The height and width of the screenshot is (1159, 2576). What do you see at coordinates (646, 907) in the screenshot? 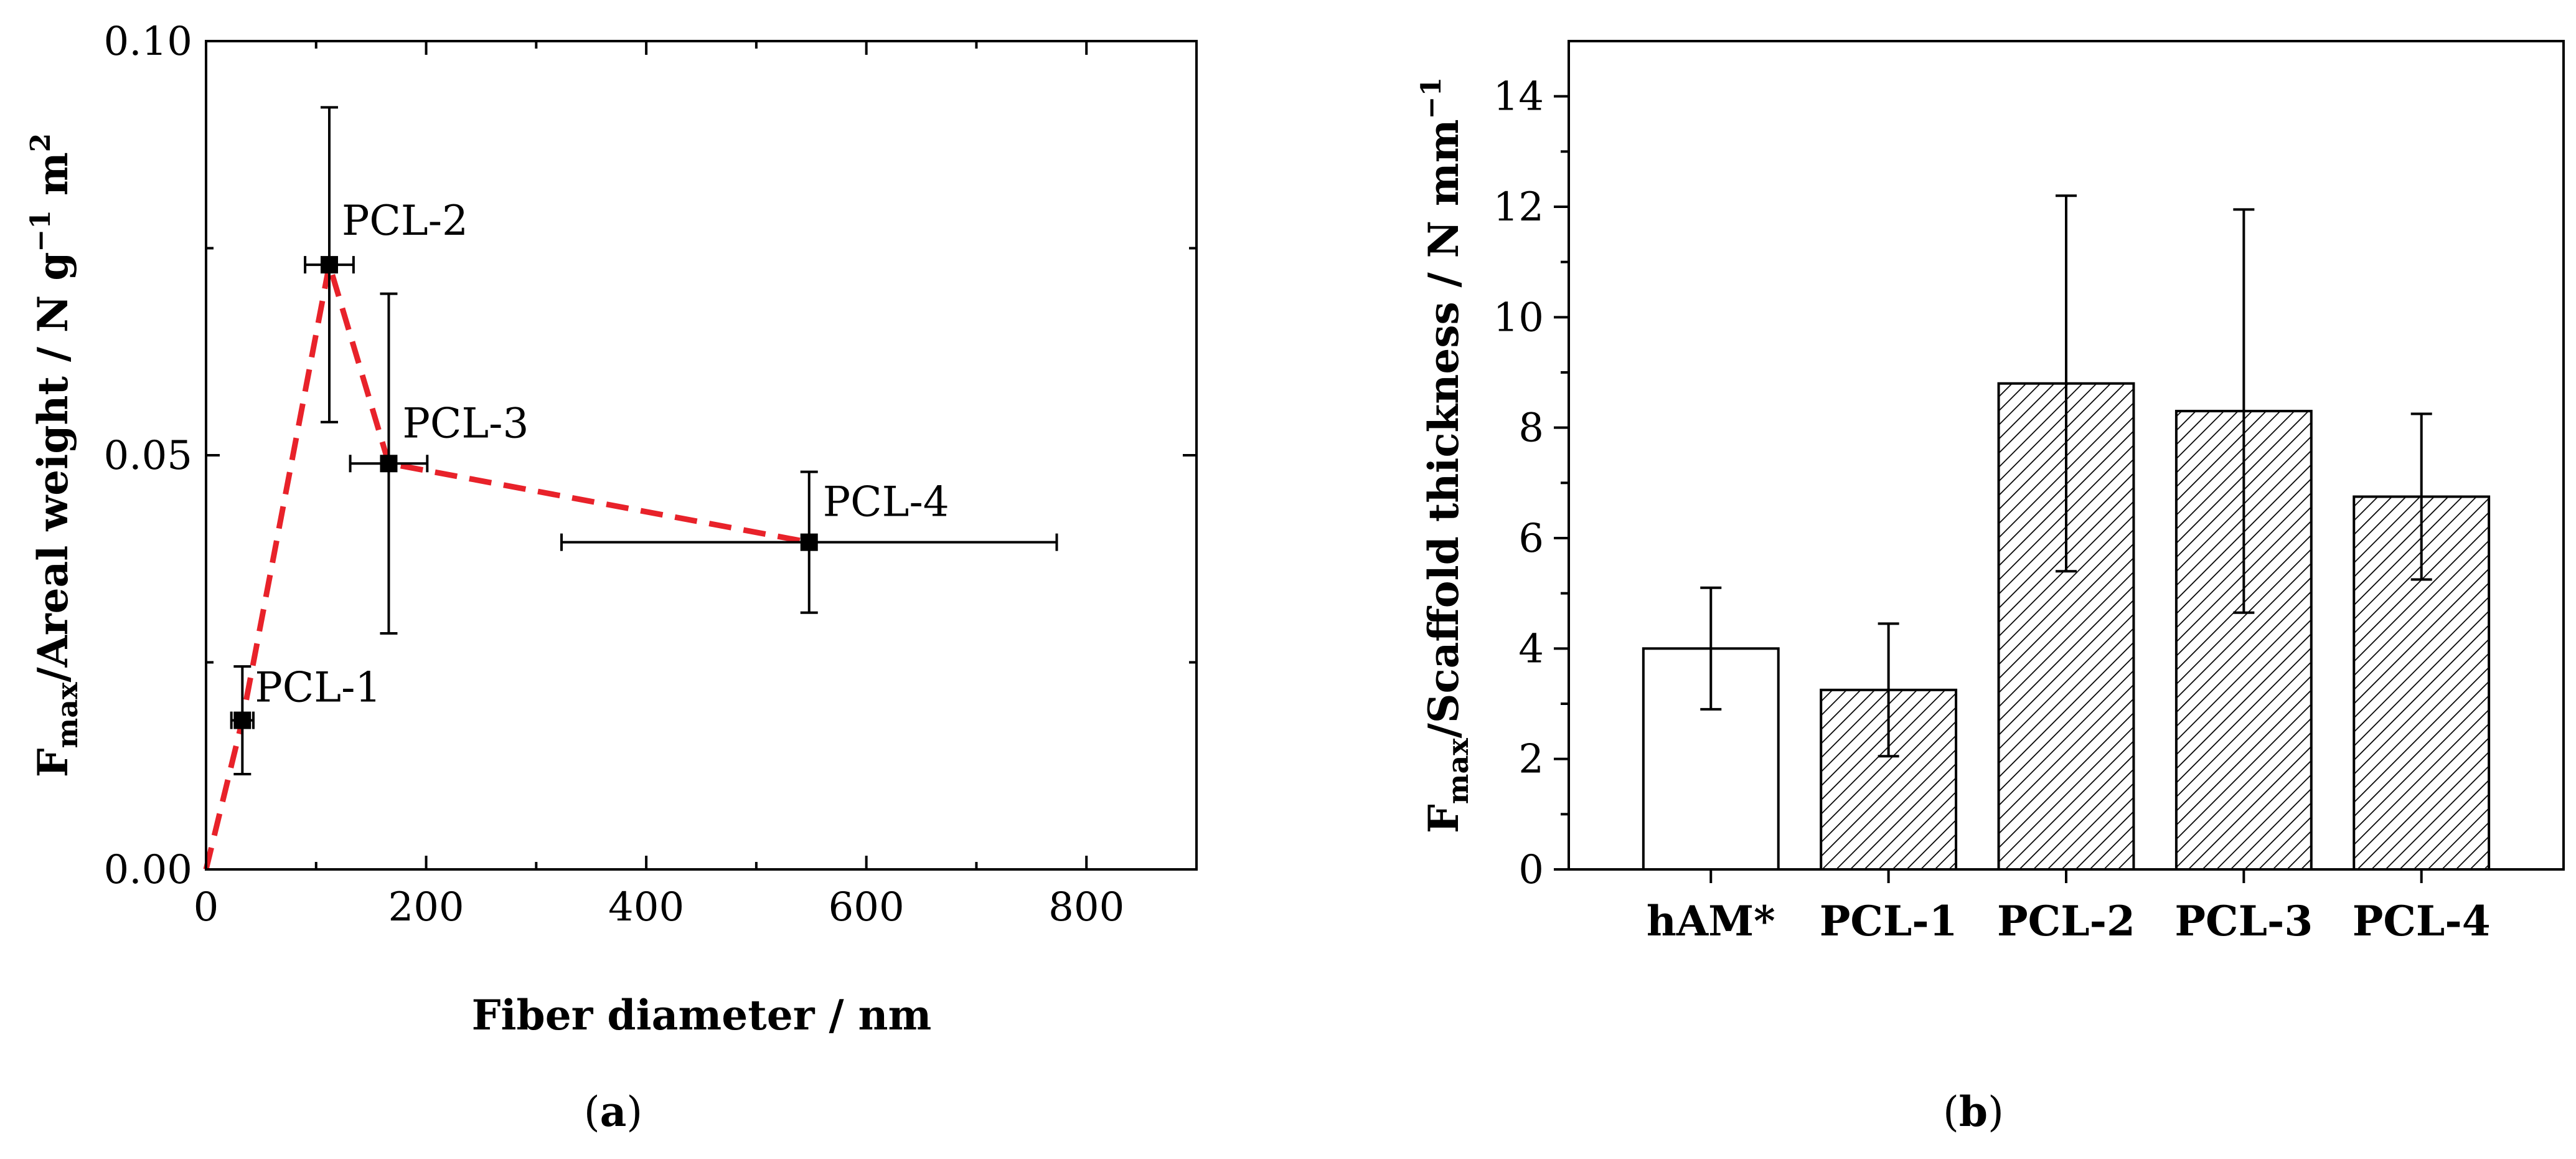
I see `x-tick-label: 400` at bounding box center [646, 907].